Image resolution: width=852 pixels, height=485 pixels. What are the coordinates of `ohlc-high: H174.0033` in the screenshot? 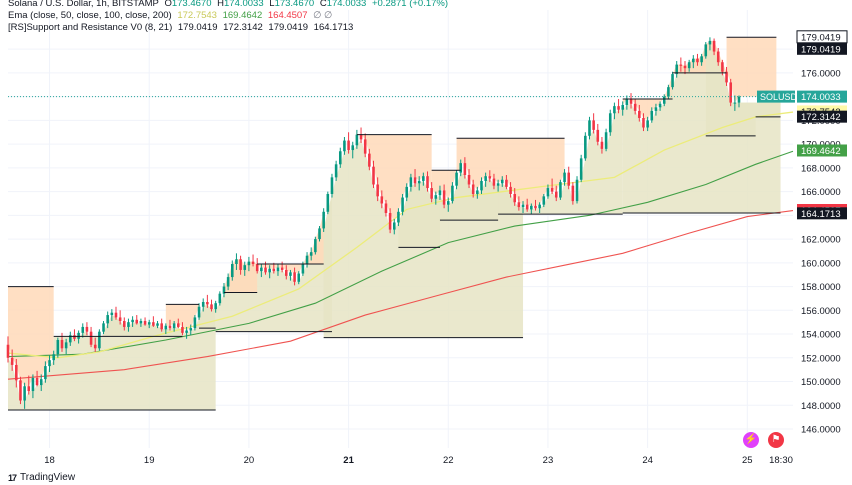 It's located at (240, 4).